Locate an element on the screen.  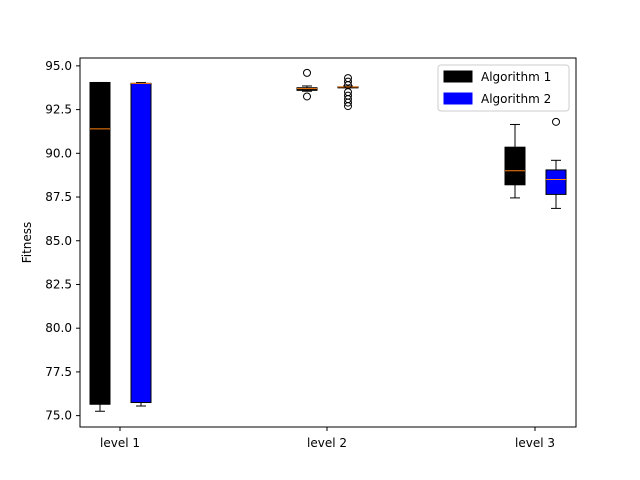
y-tick-label: 77.5 is located at coordinates (58, 372).